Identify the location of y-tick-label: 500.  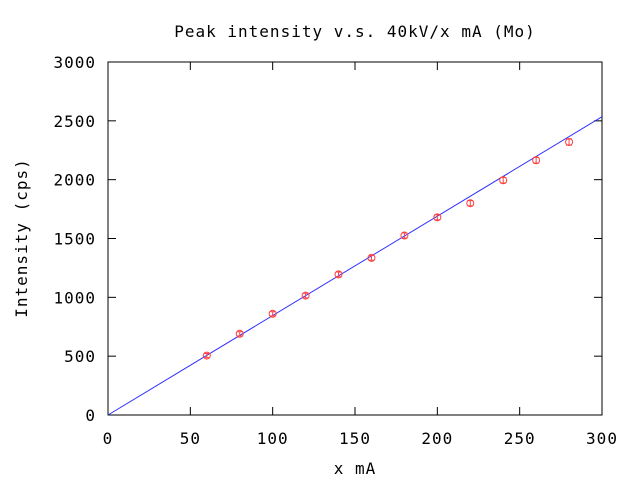
(80, 356).